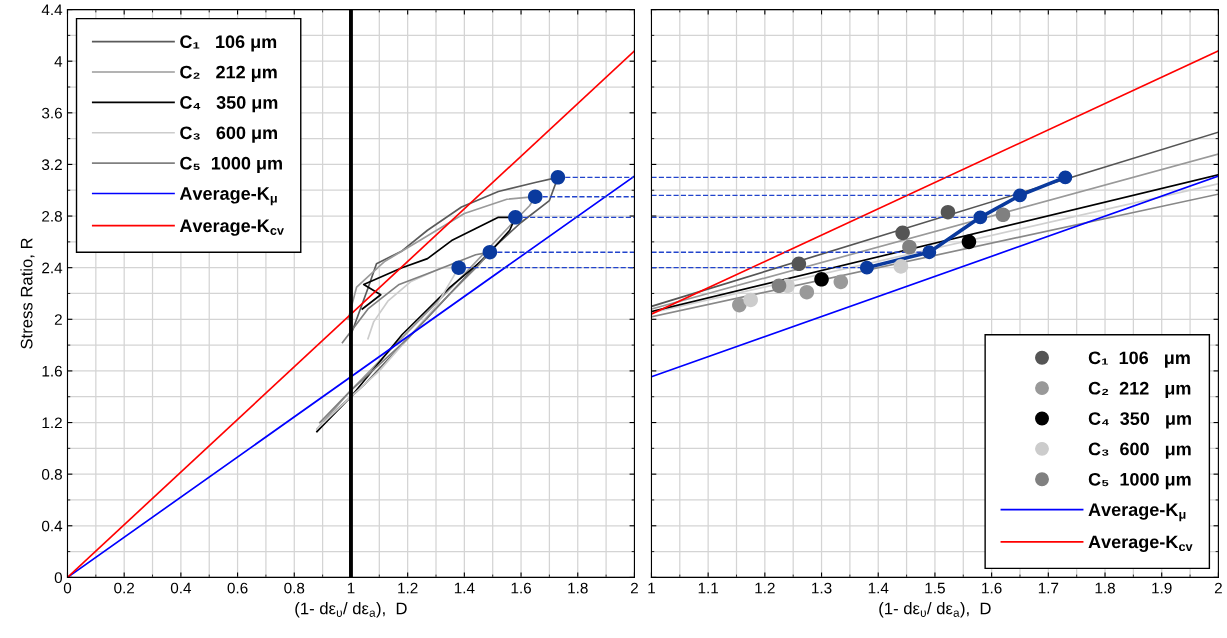 The height and width of the screenshot is (638, 1227). I want to click on y-tick-label: 4.4, so click(52, 10).